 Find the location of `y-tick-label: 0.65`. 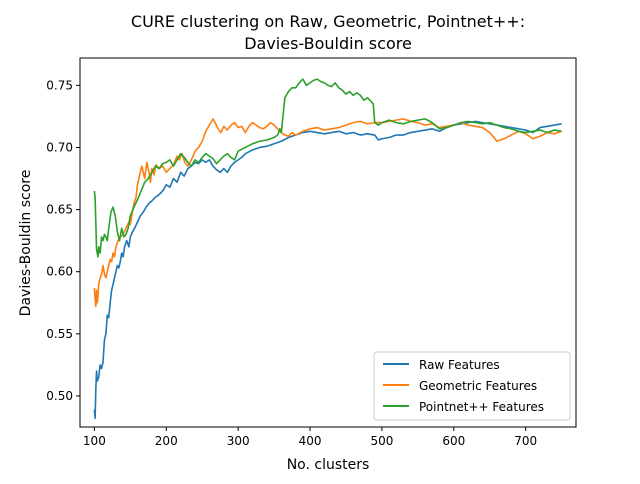

y-tick-label: 0.65 is located at coordinates (59, 210).